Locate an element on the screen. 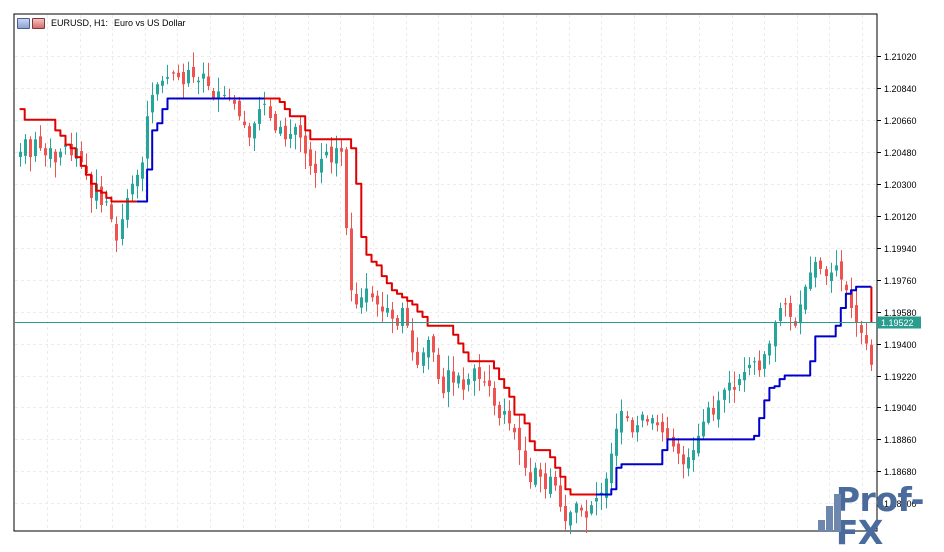  logo-bars-icon is located at coordinates (828, 516).